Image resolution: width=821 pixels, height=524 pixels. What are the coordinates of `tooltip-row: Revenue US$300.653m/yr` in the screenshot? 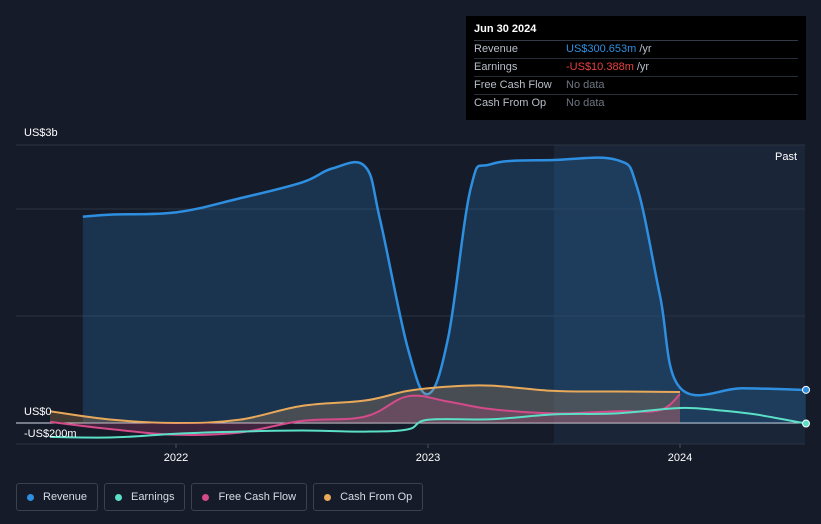 It's located at (636, 50).